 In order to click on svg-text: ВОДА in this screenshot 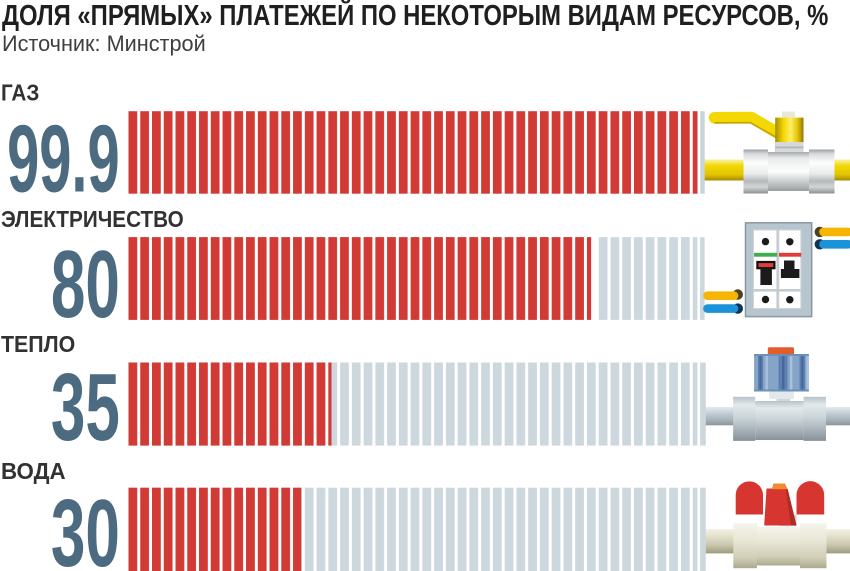, I will do `click(33, 471)`.